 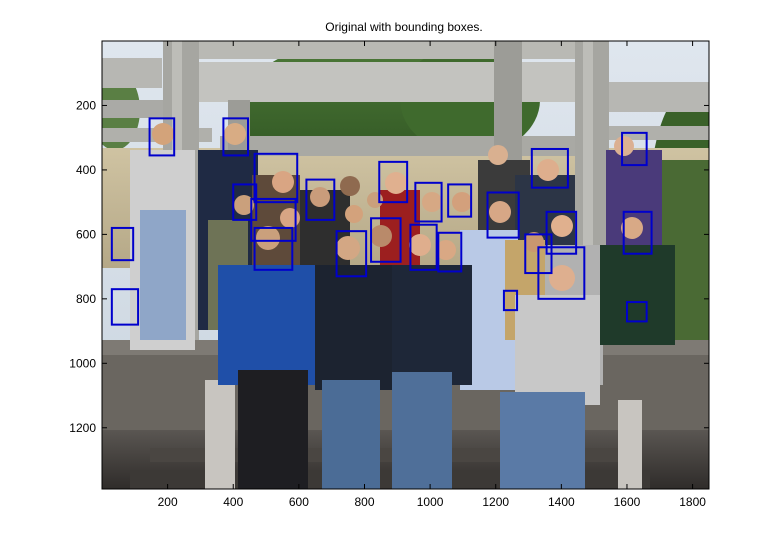 I want to click on y-tick-label: 1000, so click(x=82, y=363).